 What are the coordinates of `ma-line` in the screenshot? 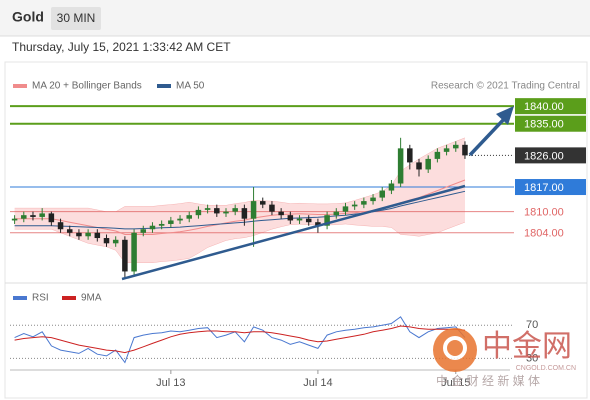 It's located at (240, 210).